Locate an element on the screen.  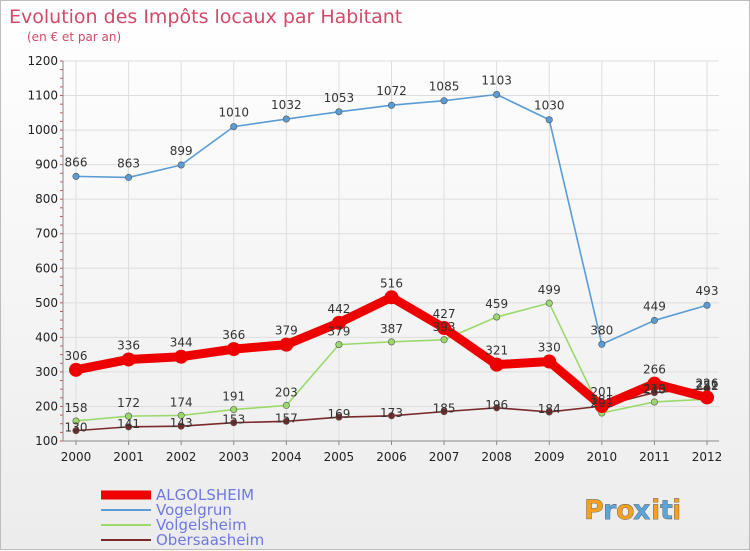
data-label-vogelgrun-2006: 1072 is located at coordinates (391, 91).